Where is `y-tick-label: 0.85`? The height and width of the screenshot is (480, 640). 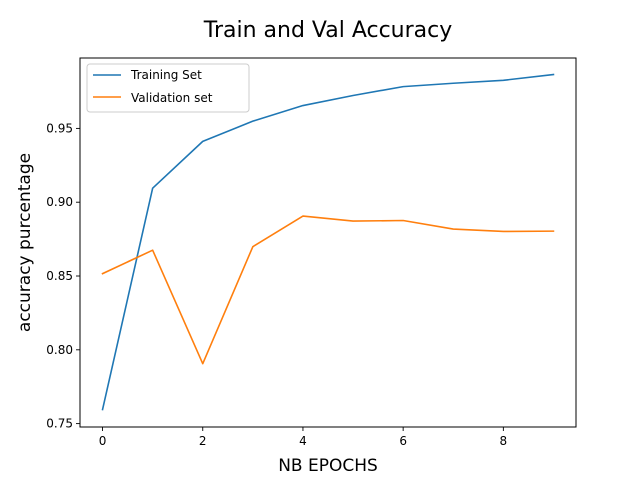
y-tick-label: 0.85 is located at coordinates (59, 276).